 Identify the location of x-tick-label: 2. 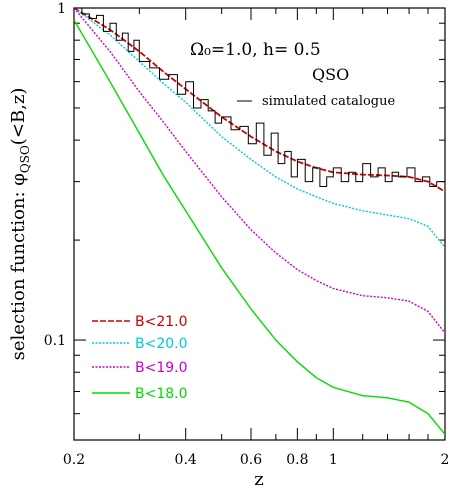
(445, 460).